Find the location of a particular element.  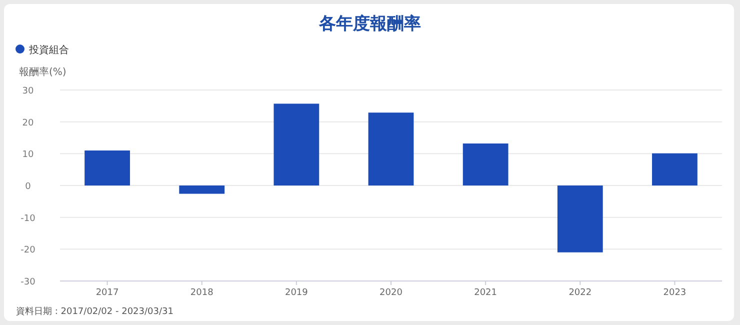

x-tick-label: 2019 is located at coordinates (296, 293).